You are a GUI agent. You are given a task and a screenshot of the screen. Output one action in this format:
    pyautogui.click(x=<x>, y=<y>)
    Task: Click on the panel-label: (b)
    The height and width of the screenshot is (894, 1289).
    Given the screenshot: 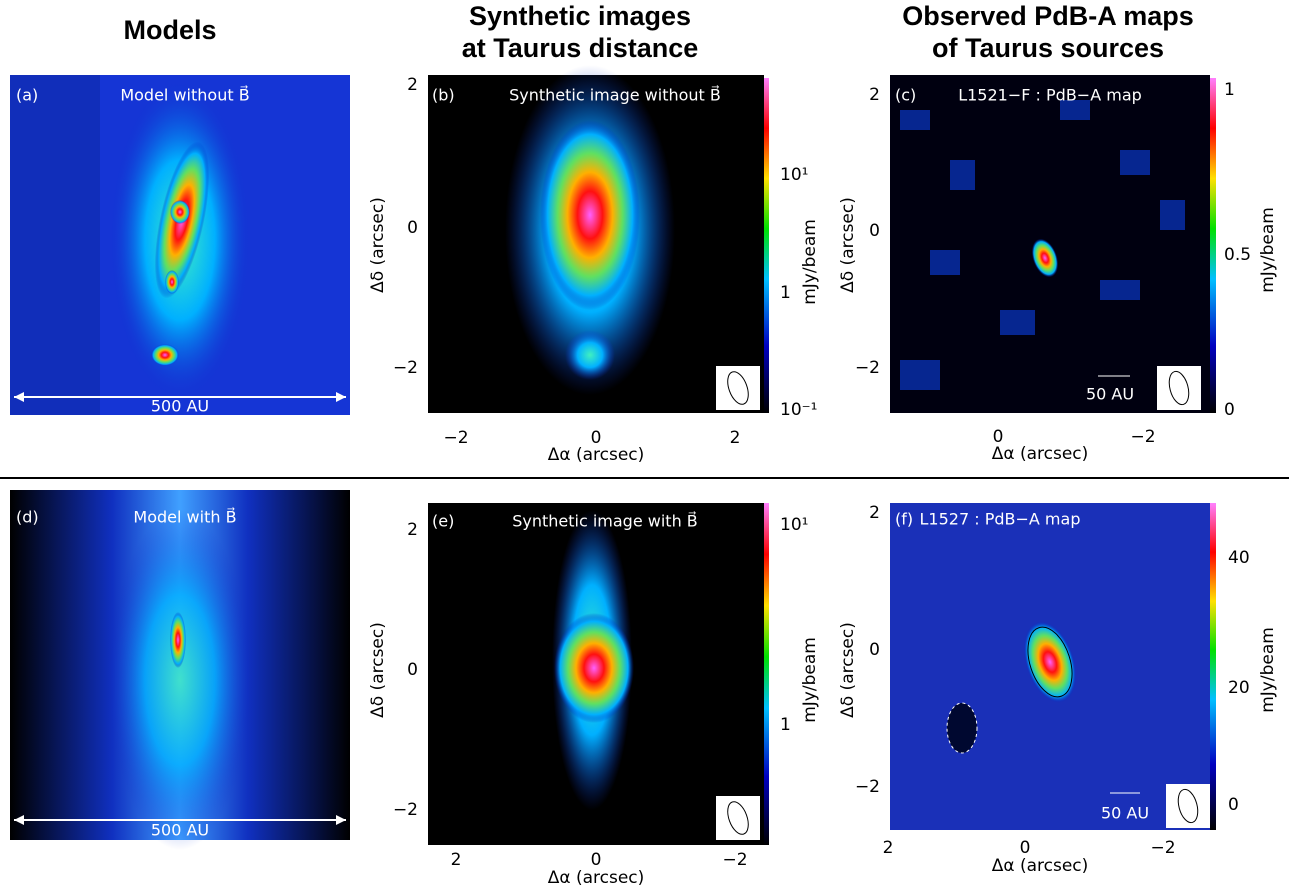 What is the action you would take?
    pyautogui.click(x=443, y=95)
    